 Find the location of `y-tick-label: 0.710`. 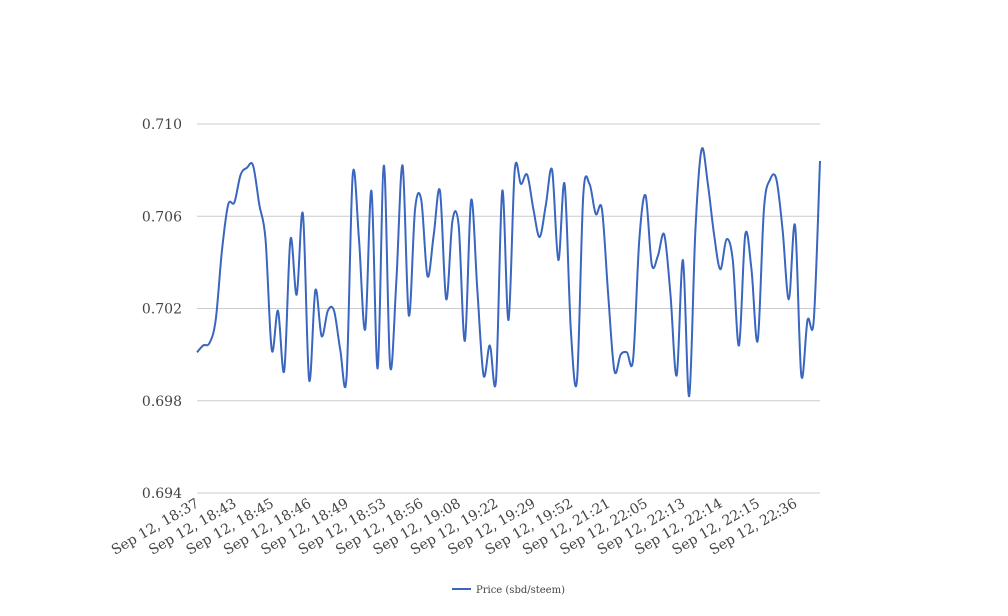

y-tick-label: 0.710 is located at coordinates (162, 125).